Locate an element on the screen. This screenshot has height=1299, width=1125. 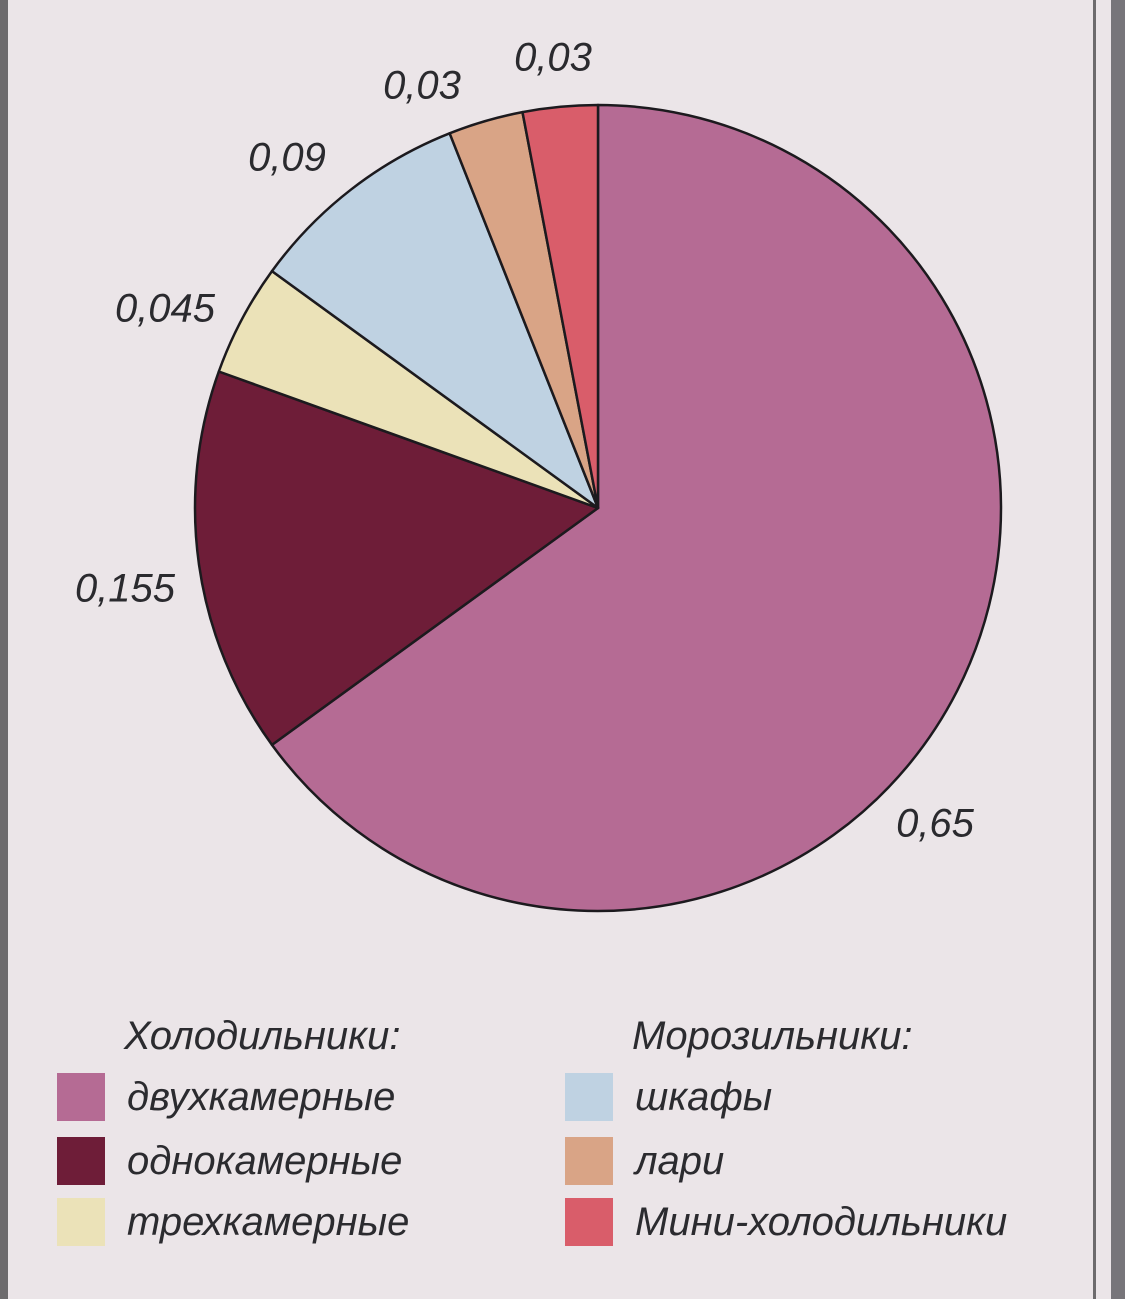
frame-right-border is located at coordinates (1109, 649).